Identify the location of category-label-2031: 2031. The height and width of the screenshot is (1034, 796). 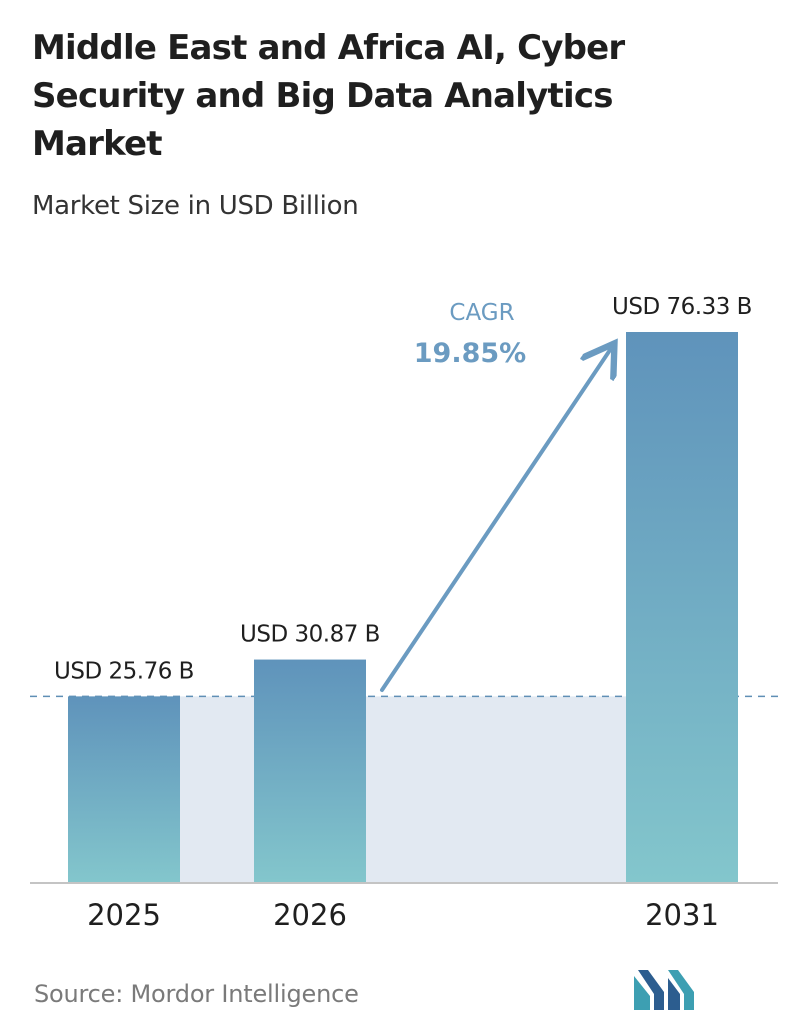
(682, 915).